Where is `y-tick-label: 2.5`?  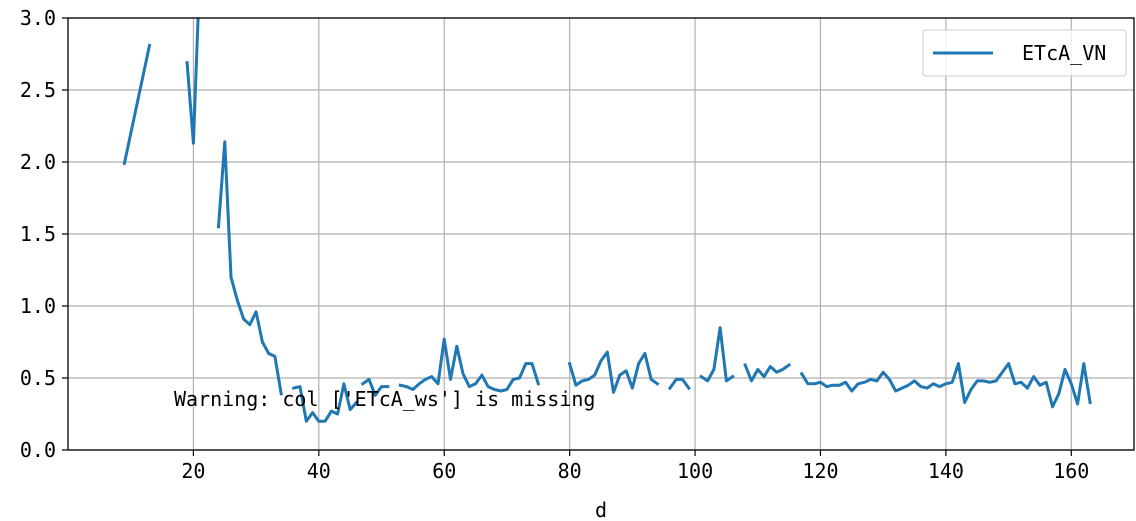 y-tick-label: 2.5 is located at coordinates (38, 90).